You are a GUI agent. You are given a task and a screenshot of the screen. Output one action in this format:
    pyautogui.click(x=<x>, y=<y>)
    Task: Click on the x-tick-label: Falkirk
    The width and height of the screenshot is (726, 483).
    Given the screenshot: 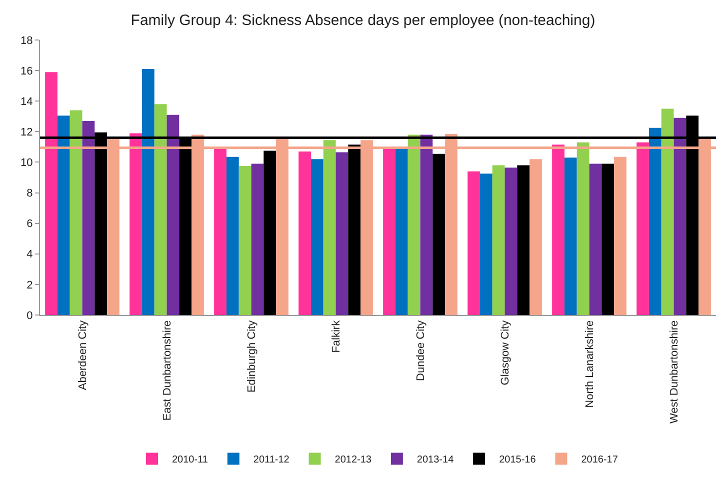 What is the action you would take?
    pyautogui.click(x=336, y=336)
    